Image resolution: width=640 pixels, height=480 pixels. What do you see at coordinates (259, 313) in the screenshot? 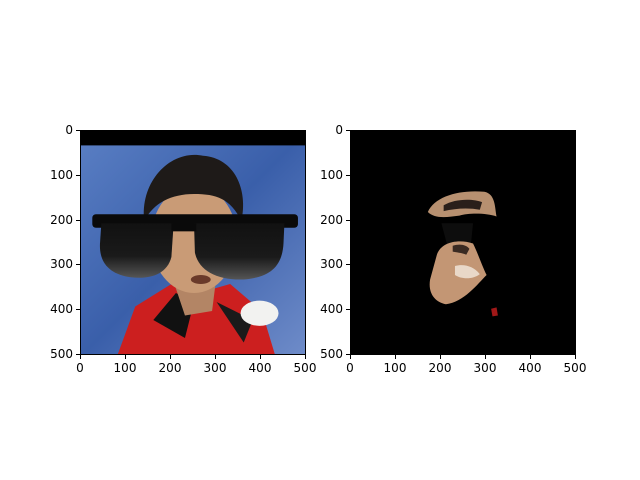
I see `shuttlecock` at bounding box center [259, 313].